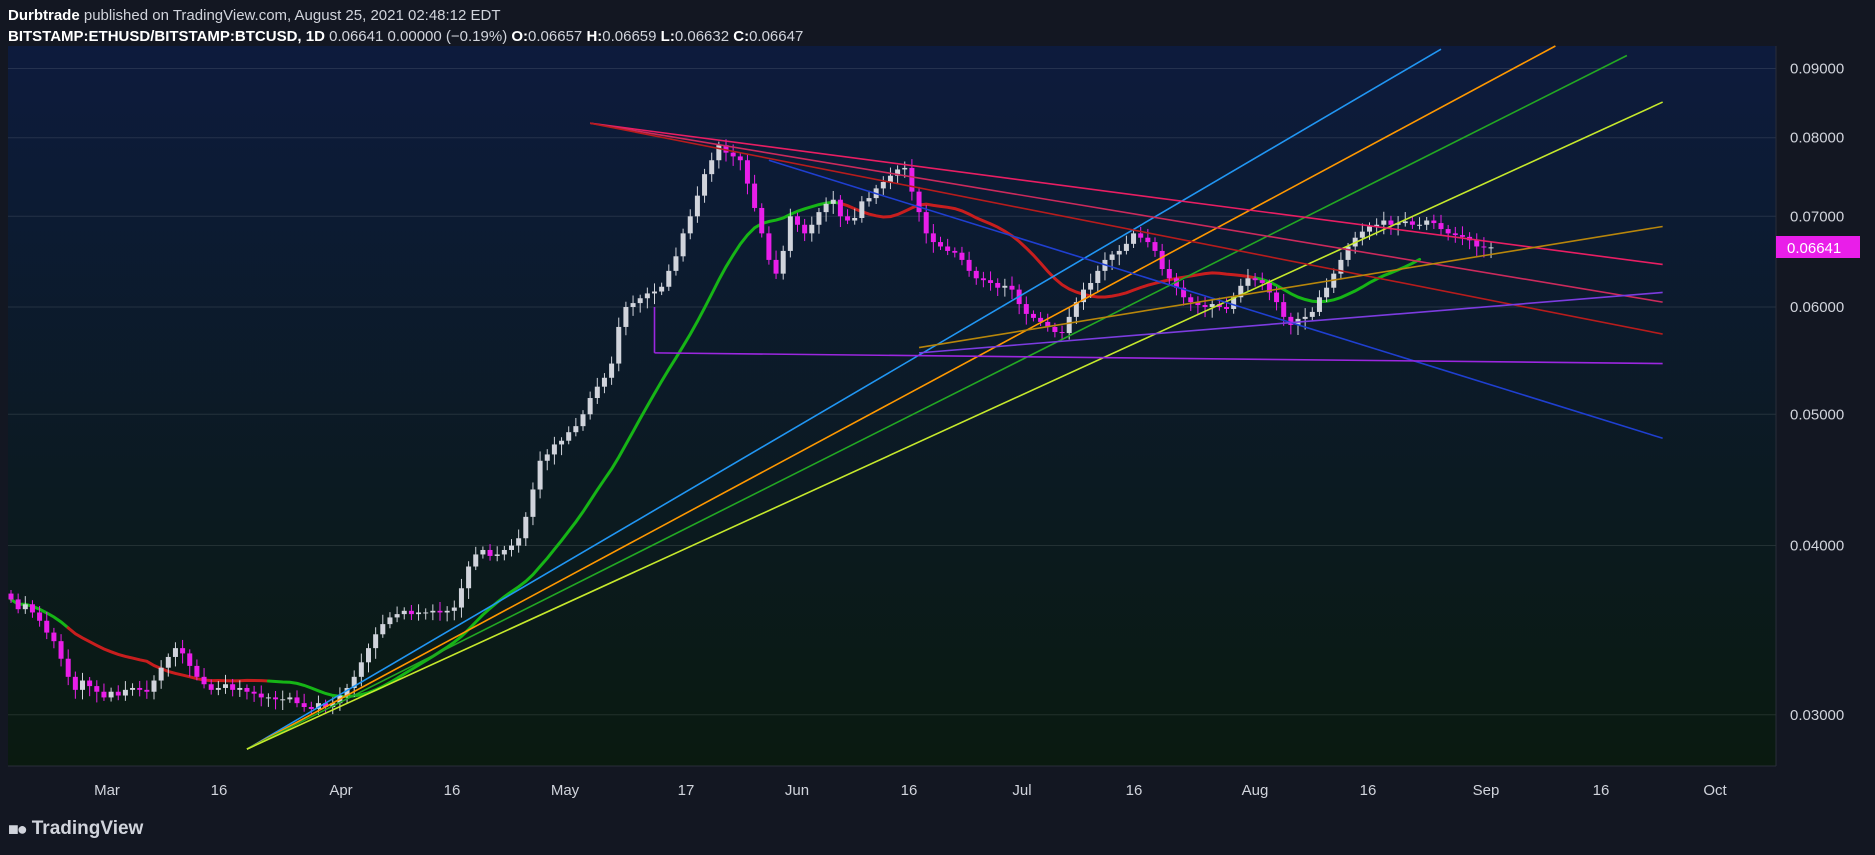 This screenshot has width=1875, height=855. What do you see at coordinates (1817, 216) in the screenshot?
I see `y-tick-label: 0.07000` at bounding box center [1817, 216].